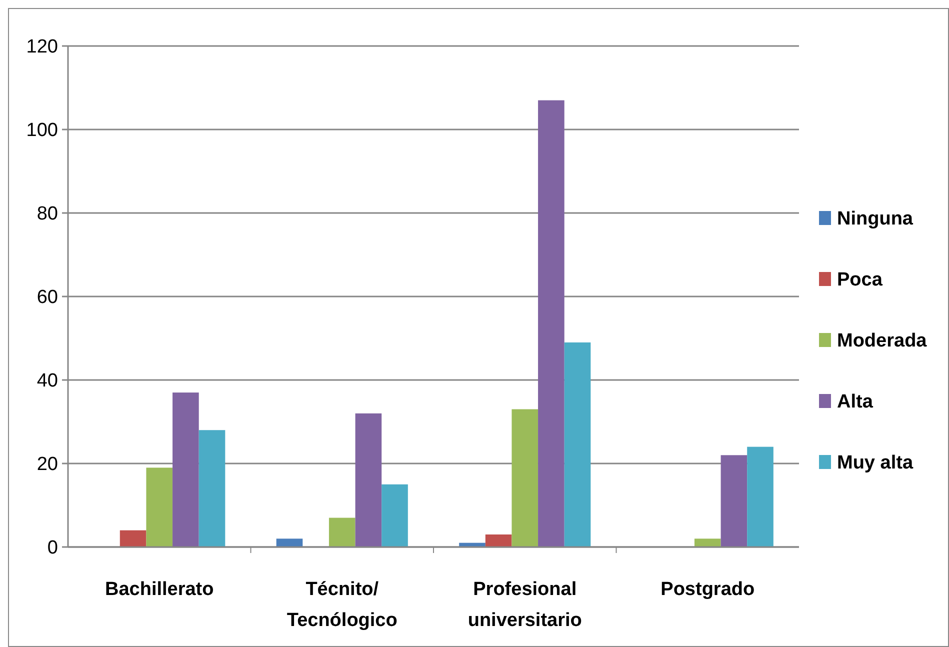 The height and width of the screenshot is (647, 949). I want to click on x-tick-label: Bachillerato, so click(159, 589).